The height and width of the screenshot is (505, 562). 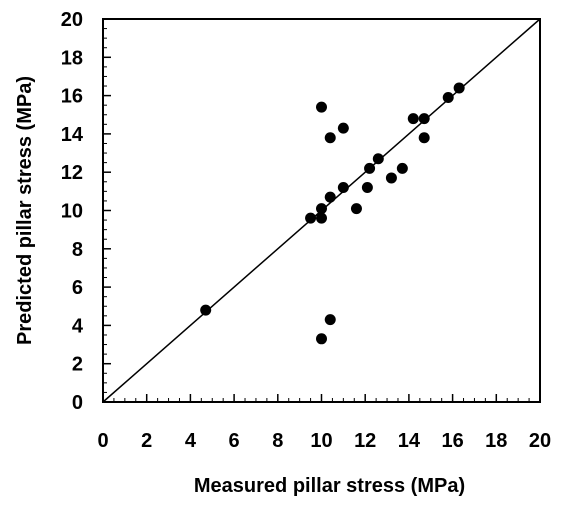 What do you see at coordinates (77, 365) in the screenshot?
I see `y-tick-label: 2` at bounding box center [77, 365].